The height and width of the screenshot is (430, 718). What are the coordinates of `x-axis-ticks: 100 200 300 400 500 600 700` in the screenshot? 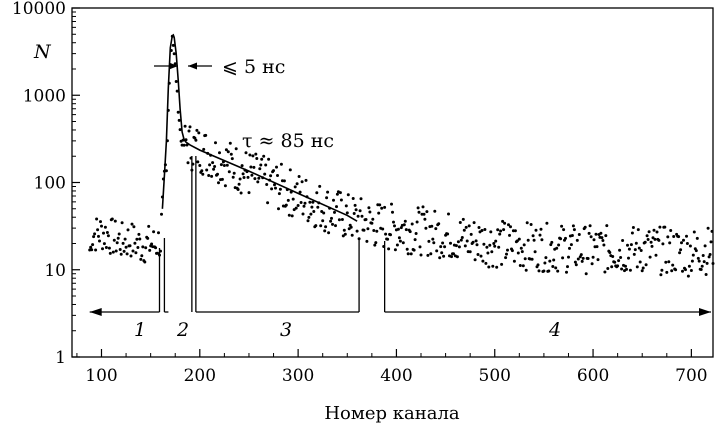 It's located at (392, 367).